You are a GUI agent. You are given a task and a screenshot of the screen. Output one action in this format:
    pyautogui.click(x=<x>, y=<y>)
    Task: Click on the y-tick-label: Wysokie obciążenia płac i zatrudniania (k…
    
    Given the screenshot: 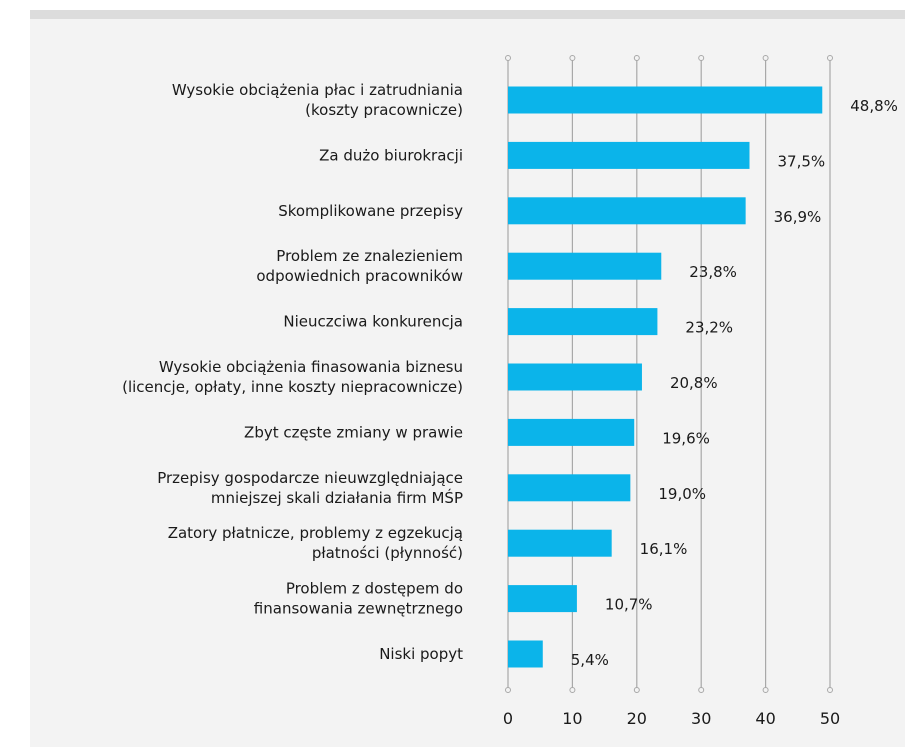 What is the action you would take?
    pyautogui.click(x=317, y=100)
    